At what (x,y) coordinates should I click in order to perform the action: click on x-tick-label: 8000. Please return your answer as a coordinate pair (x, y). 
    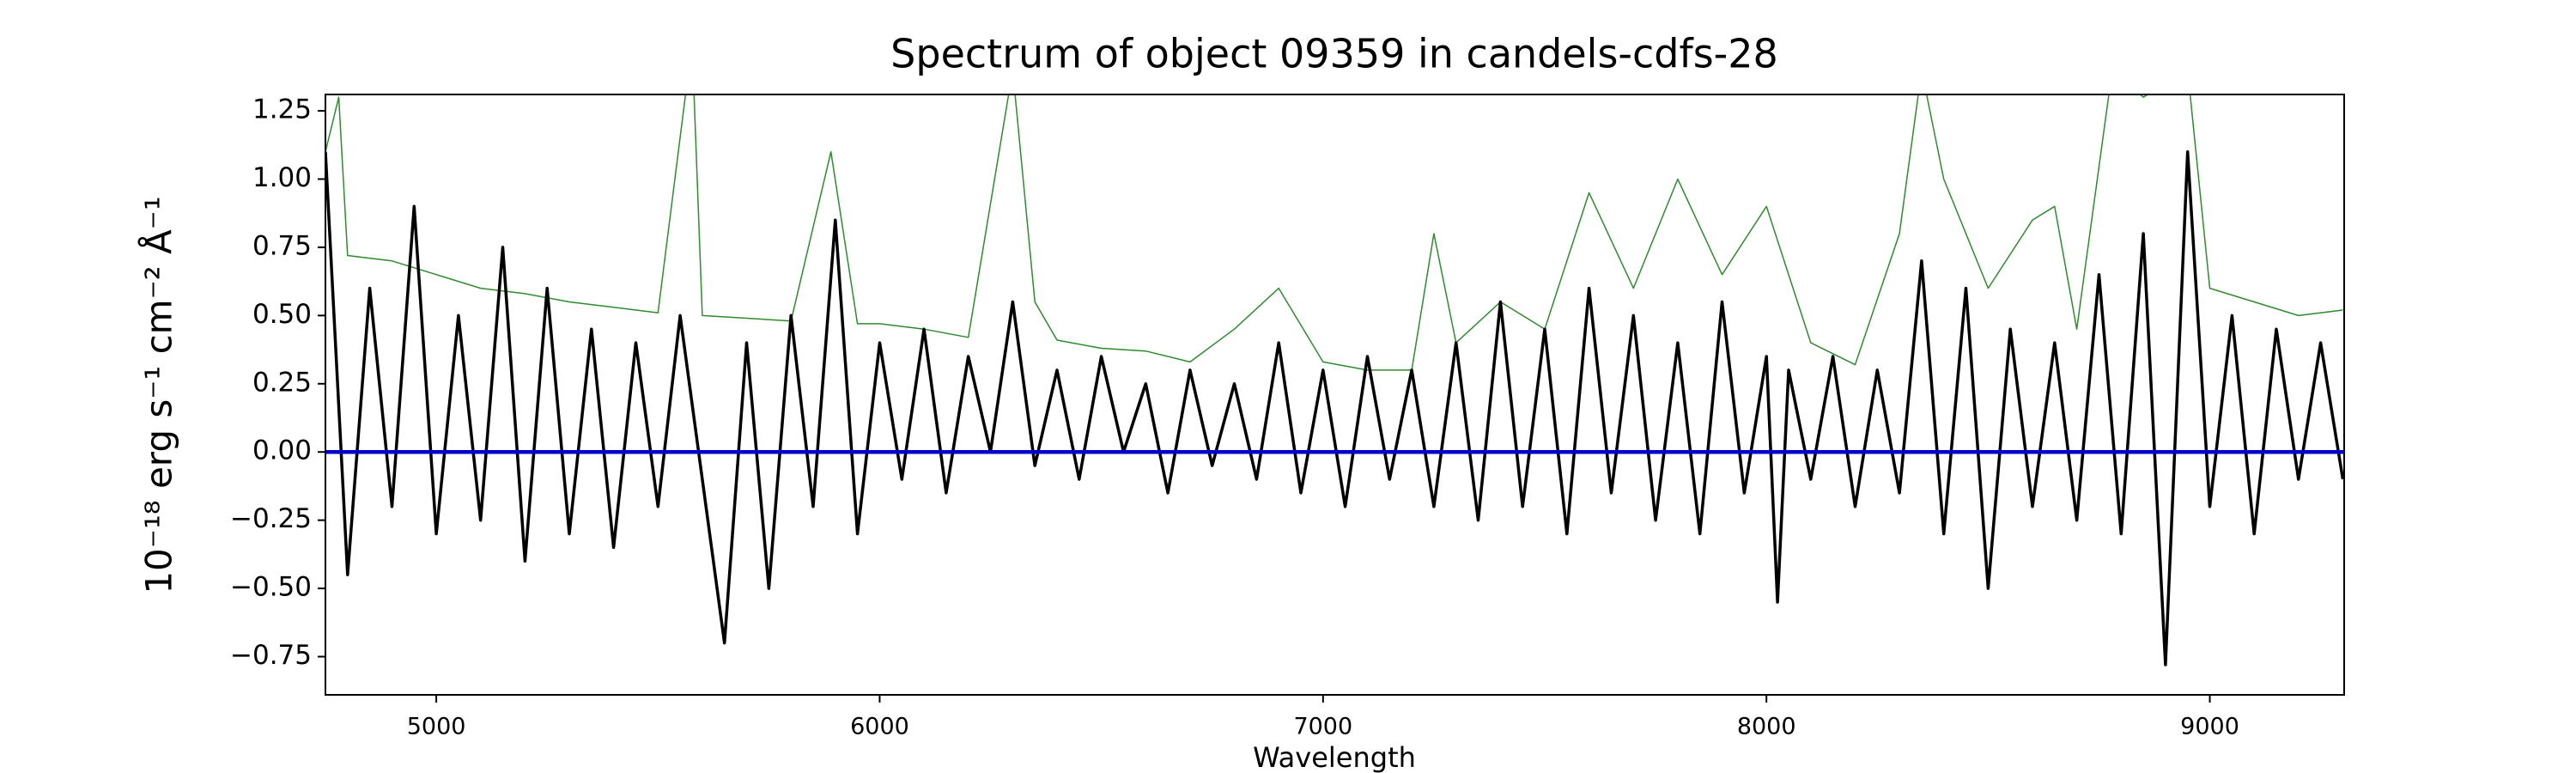
    Looking at the image, I should click on (1767, 727).